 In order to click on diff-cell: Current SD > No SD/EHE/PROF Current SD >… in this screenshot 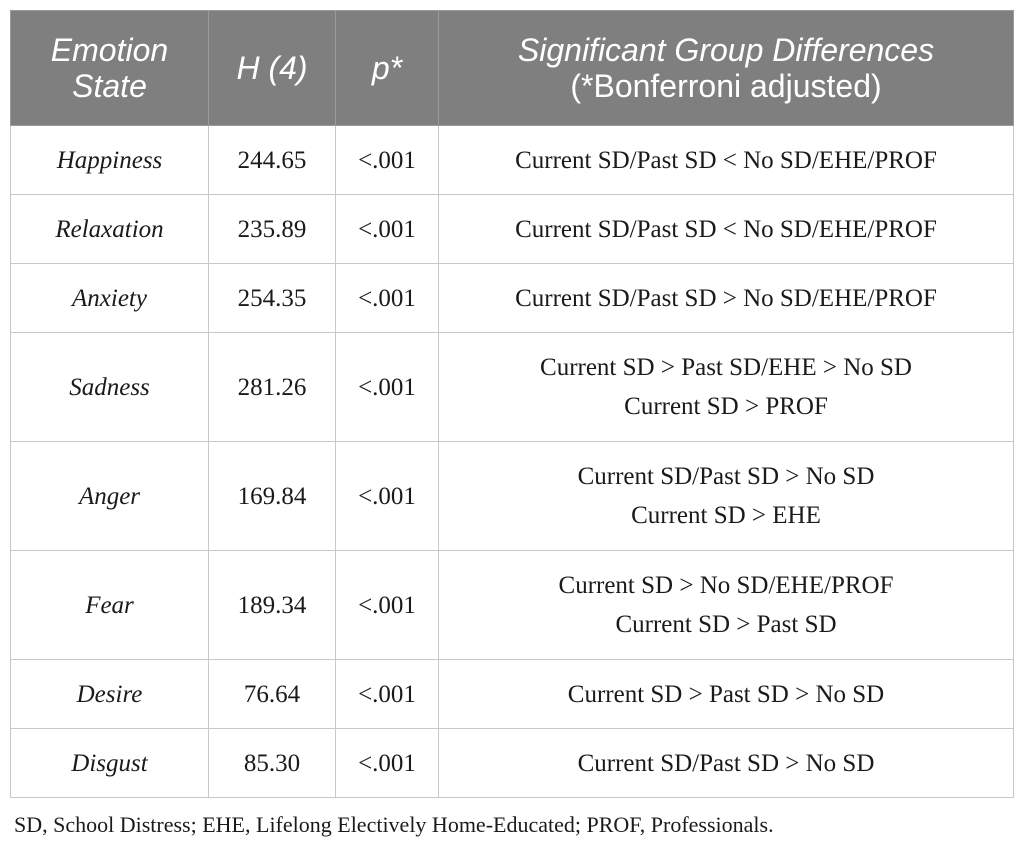, I will do `click(726, 605)`.